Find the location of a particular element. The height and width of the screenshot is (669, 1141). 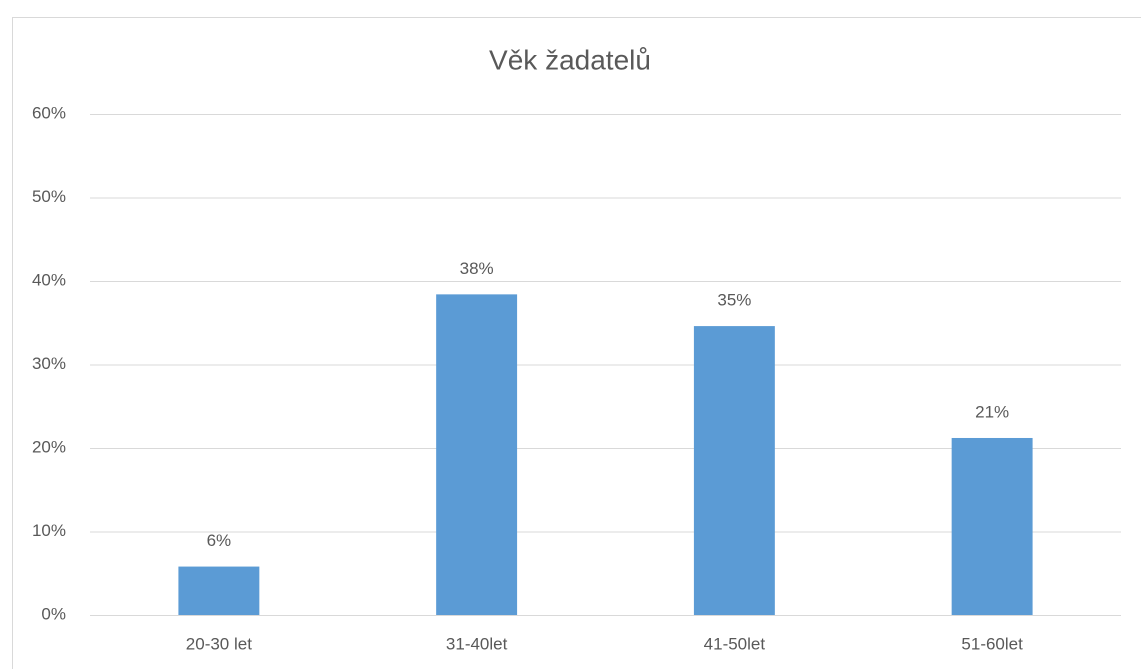

y-tick-label: 40% is located at coordinates (49, 279).